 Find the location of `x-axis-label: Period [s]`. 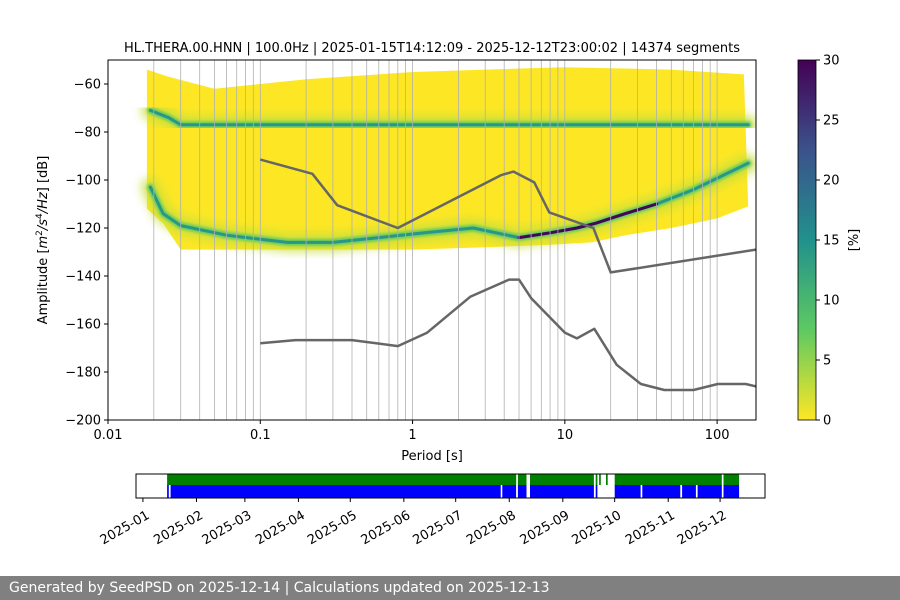

x-axis-label: Period [s] is located at coordinates (432, 456).